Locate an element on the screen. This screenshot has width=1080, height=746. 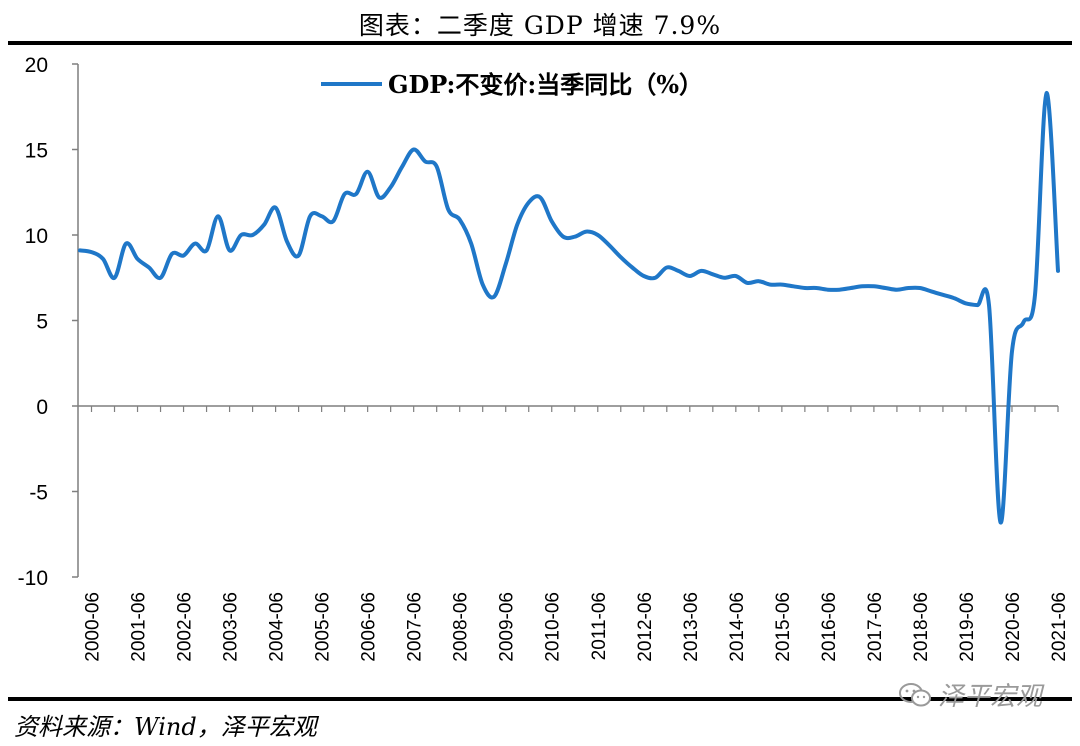
x-tick-label: 2011-06 is located at coordinates (599, 626).